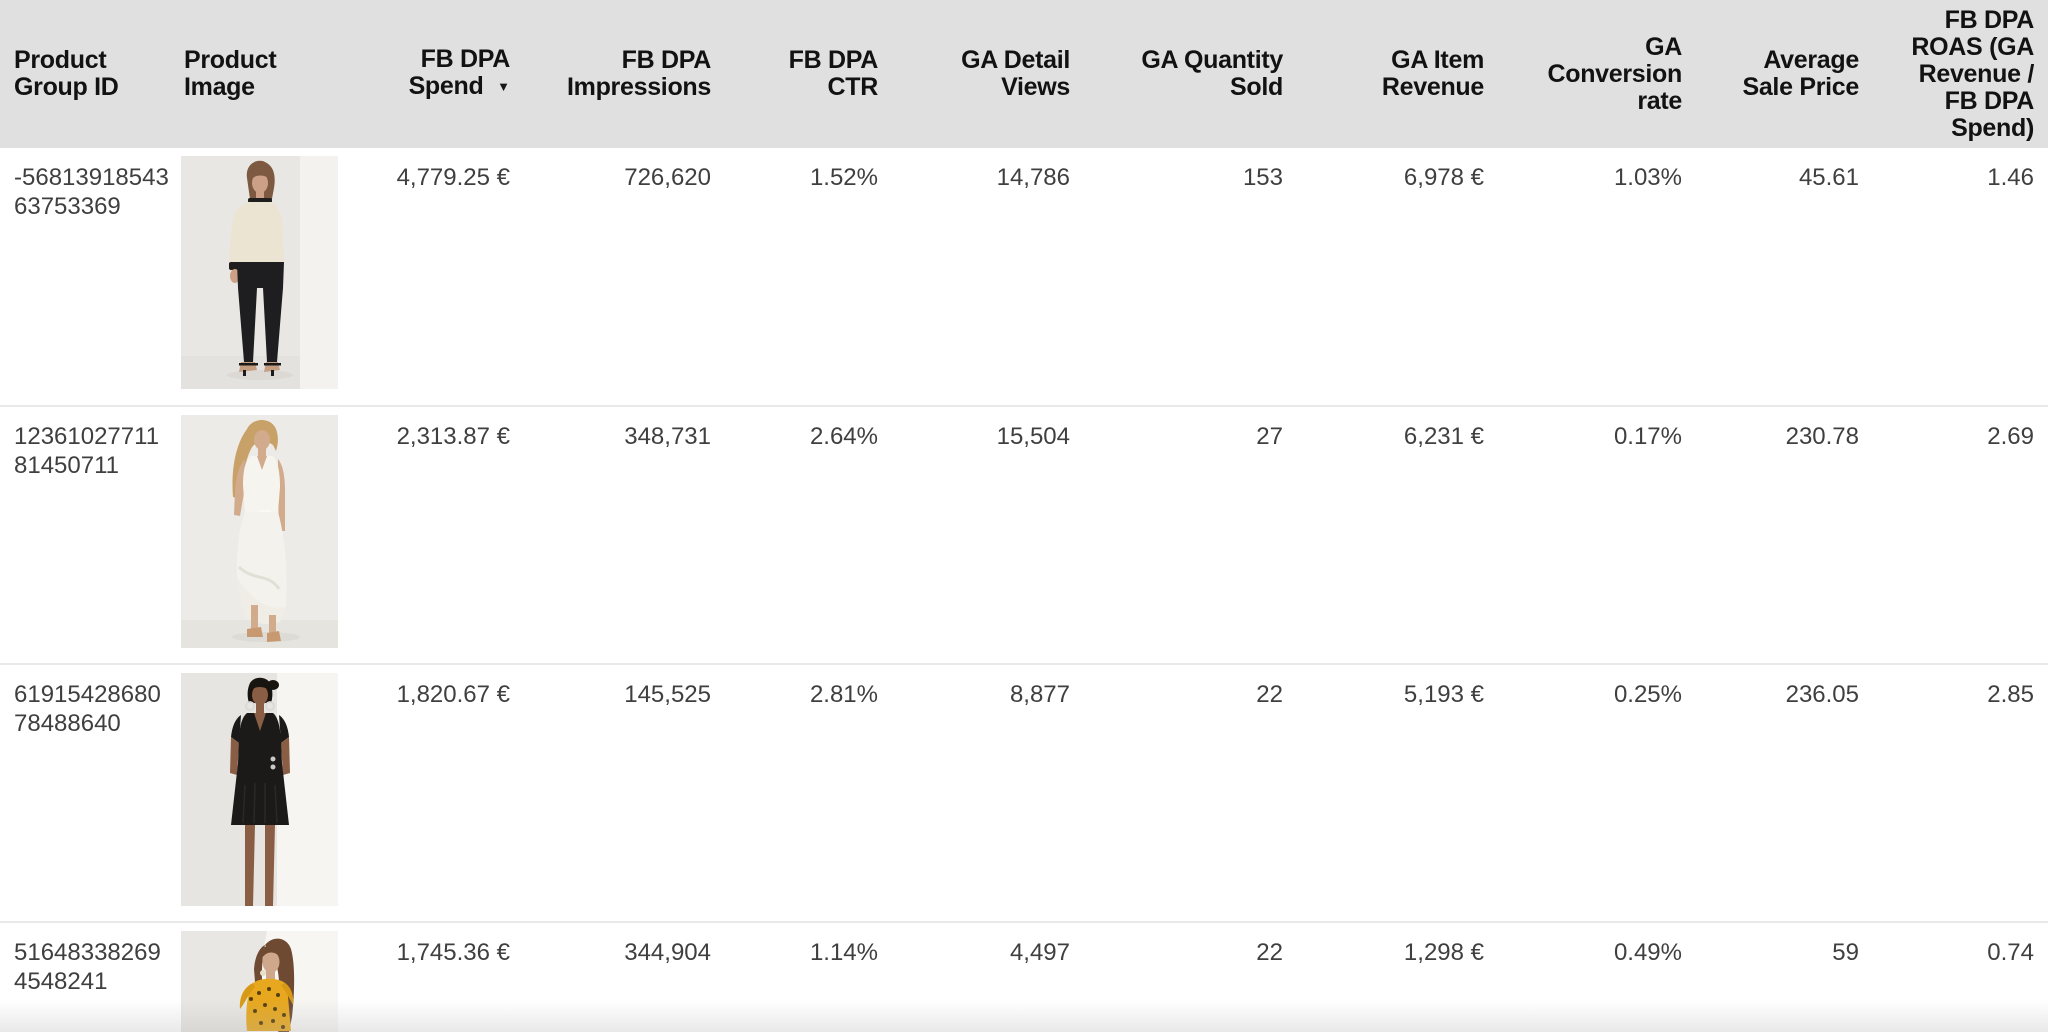 The image size is (2048, 1032). Describe the element at coordinates (2010, 177) in the screenshot. I see `cell-fb-dpa-roas: 1.46` at that location.